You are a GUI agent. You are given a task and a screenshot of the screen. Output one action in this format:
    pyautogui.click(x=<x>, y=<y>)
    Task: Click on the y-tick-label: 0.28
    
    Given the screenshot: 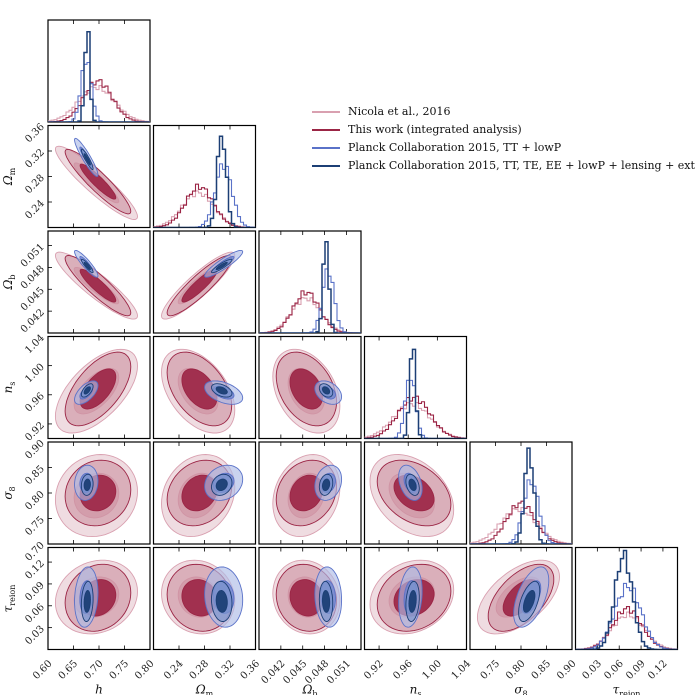 What is the action you would take?
    pyautogui.click(x=35, y=185)
    